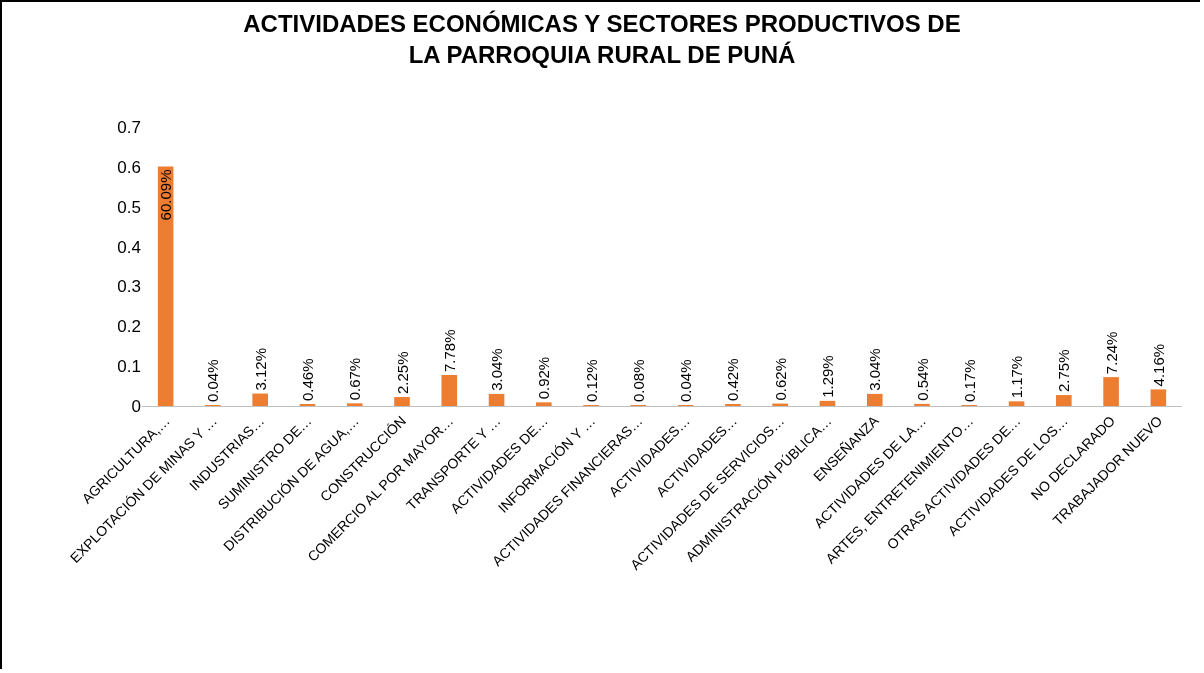 This screenshot has width=1204, height=673. What do you see at coordinates (260, 369) in the screenshot?
I see `data-label: 3.12%` at bounding box center [260, 369].